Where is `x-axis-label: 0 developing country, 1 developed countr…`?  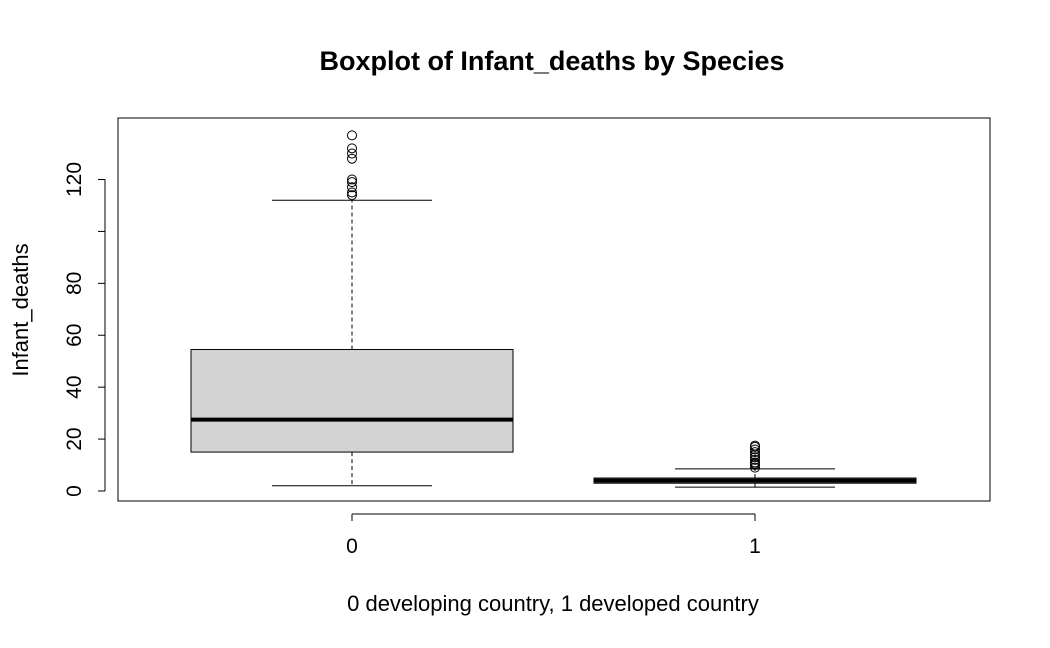 x-axis-label: 0 developing country, 1 developed countr… is located at coordinates (553, 603).